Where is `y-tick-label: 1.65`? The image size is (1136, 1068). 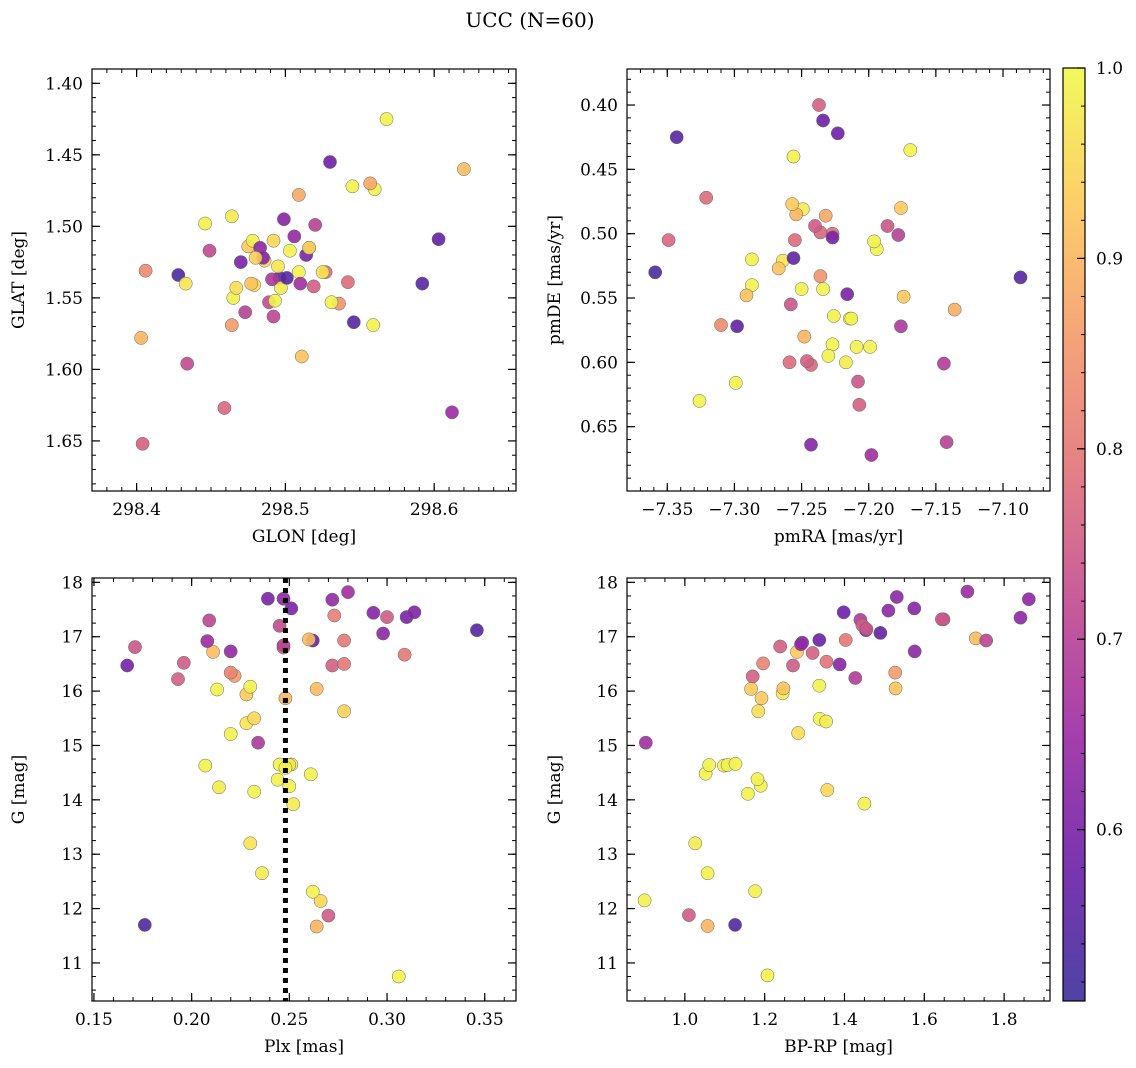 y-tick-label: 1.65 is located at coordinates (64, 442).